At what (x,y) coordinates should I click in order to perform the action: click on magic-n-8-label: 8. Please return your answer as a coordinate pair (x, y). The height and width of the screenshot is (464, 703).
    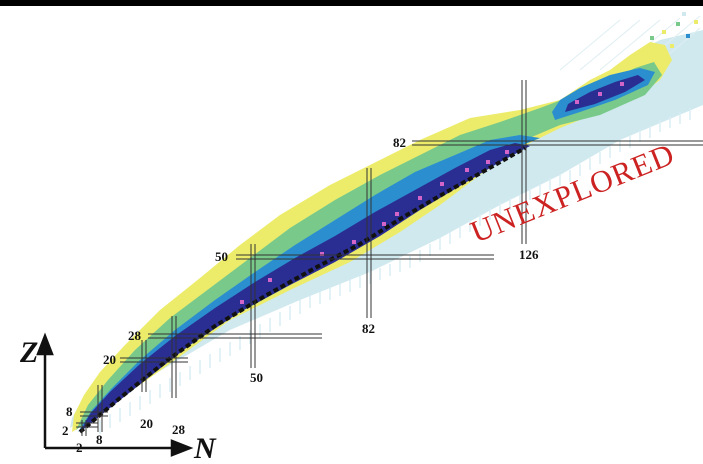
    Looking at the image, I should click on (99, 439).